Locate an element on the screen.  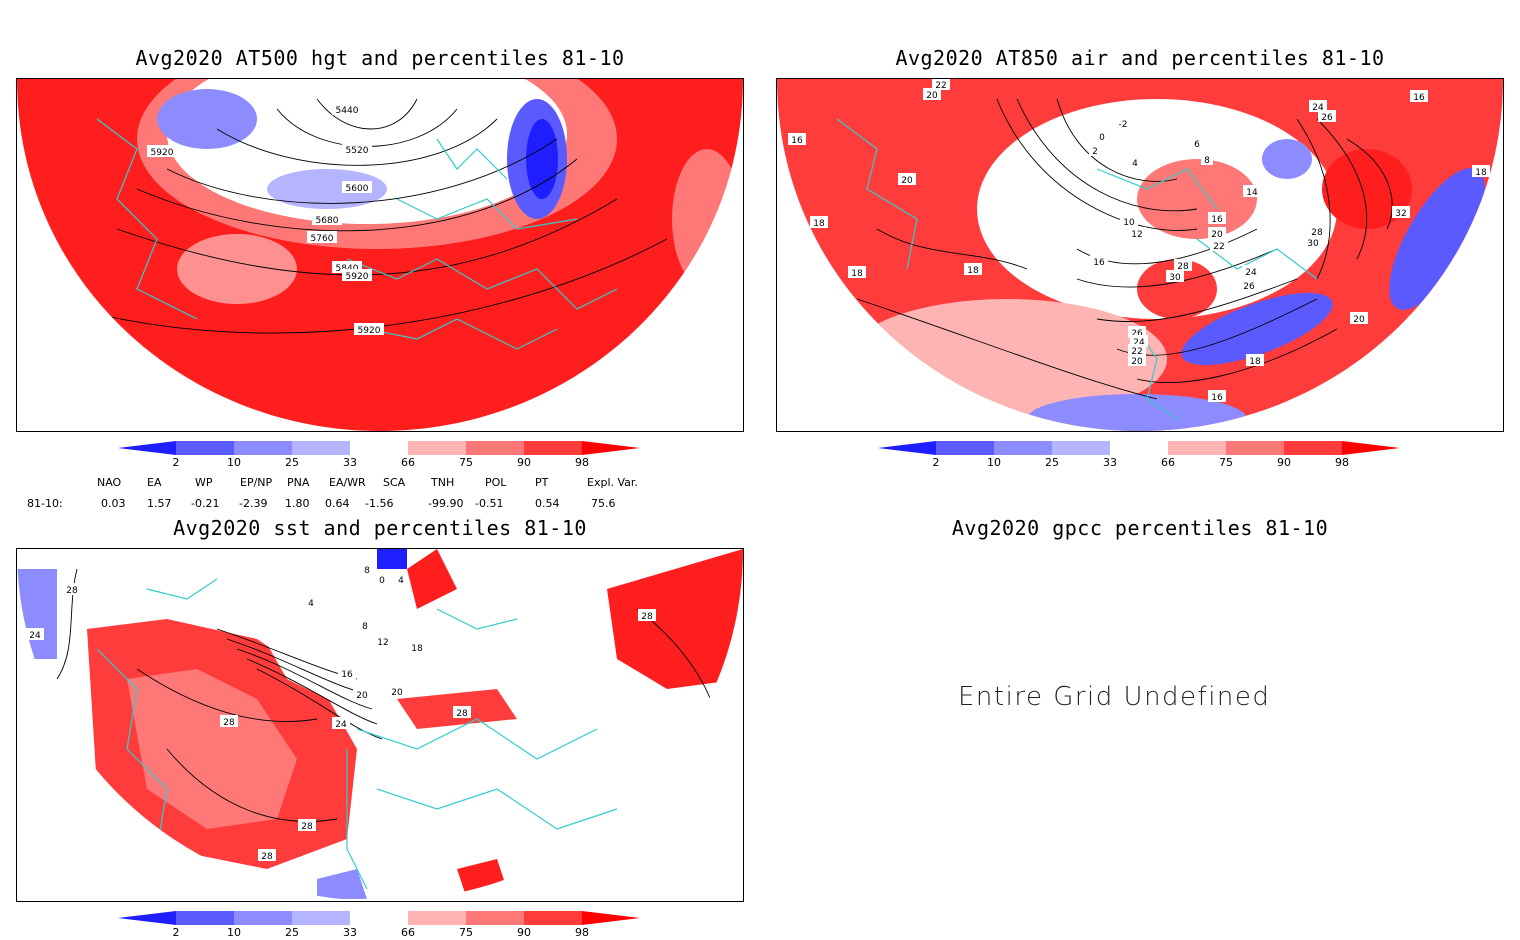
contour-label: 6 is located at coordinates (1197, 145).